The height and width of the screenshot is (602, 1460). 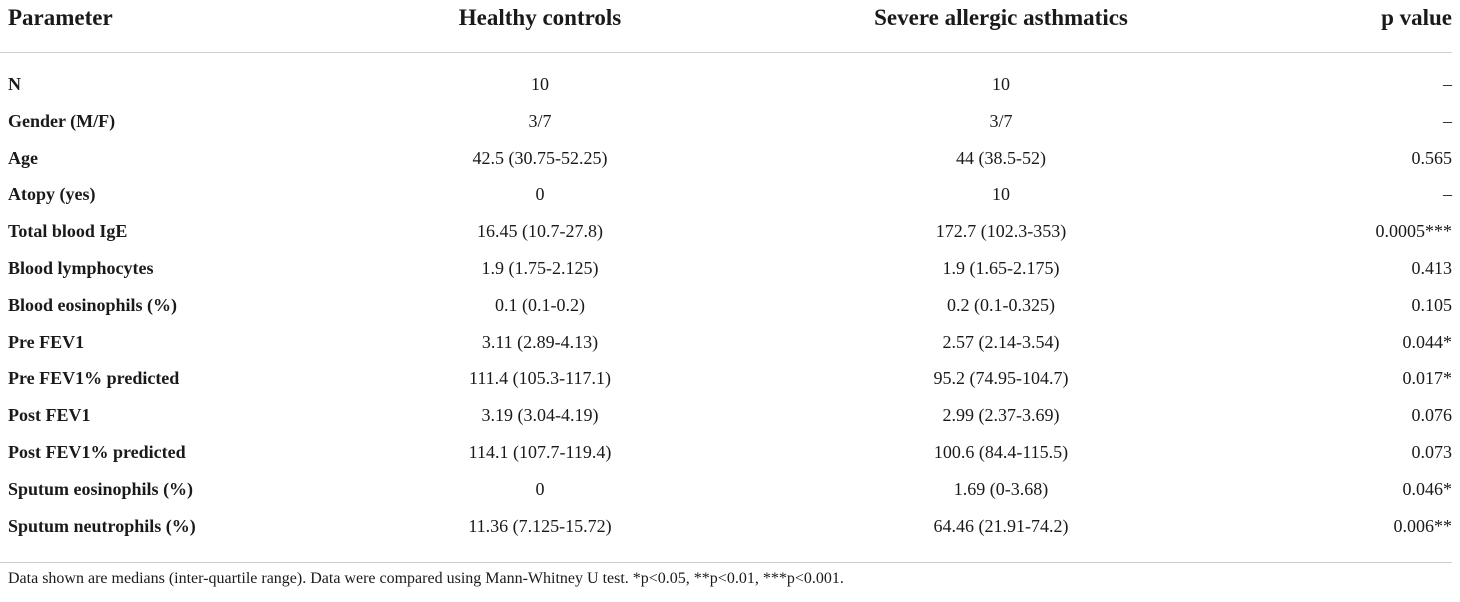 What do you see at coordinates (1001, 304) in the screenshot?
I see `cell-severe: 0.2 (0.1-0.325)` at bounding box center [1001, 304].